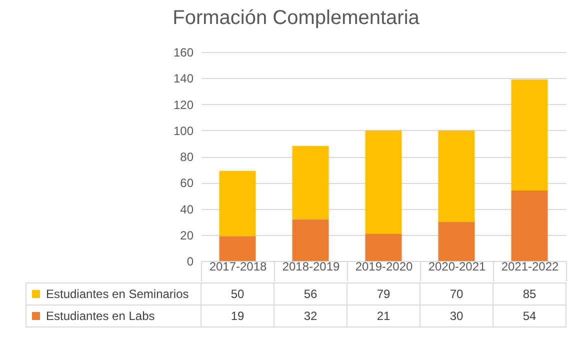 This screenshot has height=345, width=570. I want to click on y-tick-label: 80, so click(187, 157).